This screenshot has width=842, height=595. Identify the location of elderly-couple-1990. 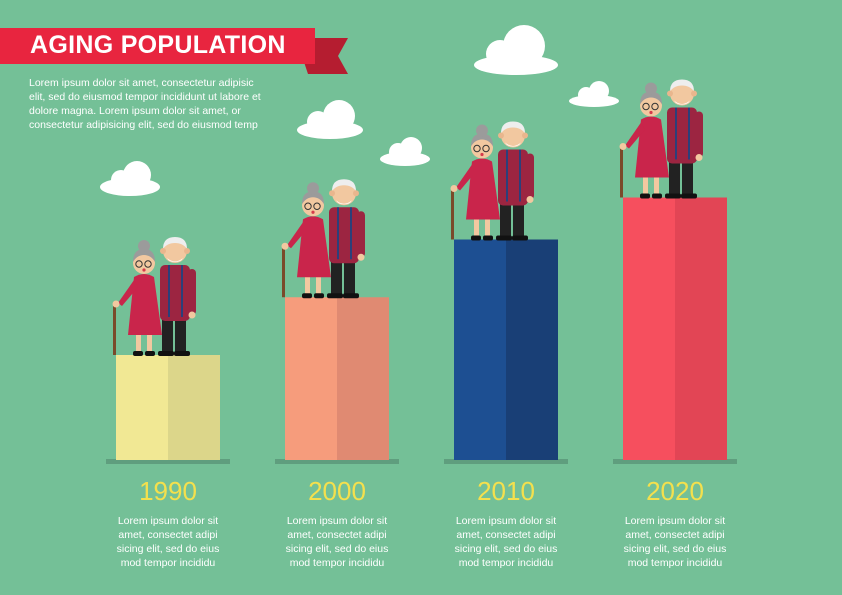
(154, 296).